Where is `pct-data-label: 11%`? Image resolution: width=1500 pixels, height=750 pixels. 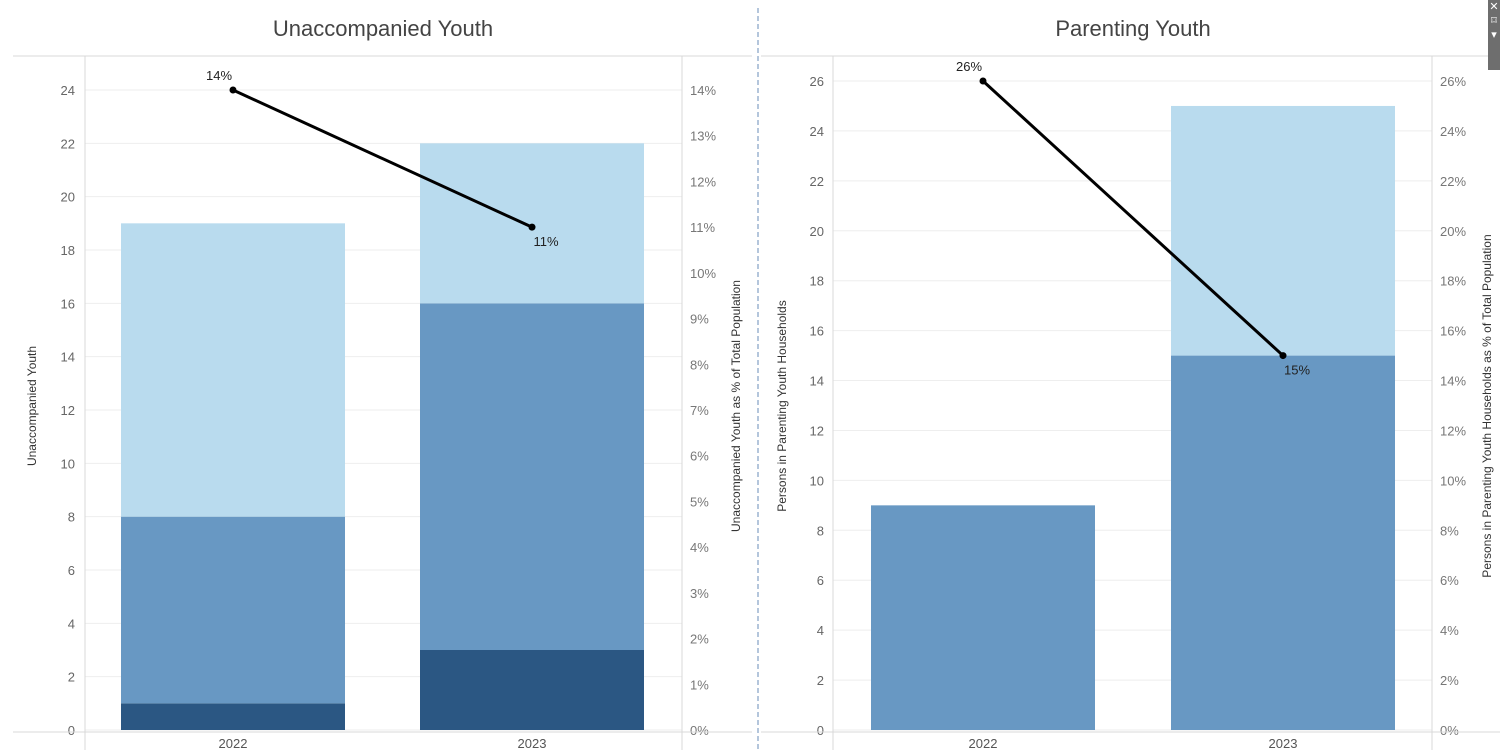 pct-data-label: 11% is located at coordinates (545, 241).